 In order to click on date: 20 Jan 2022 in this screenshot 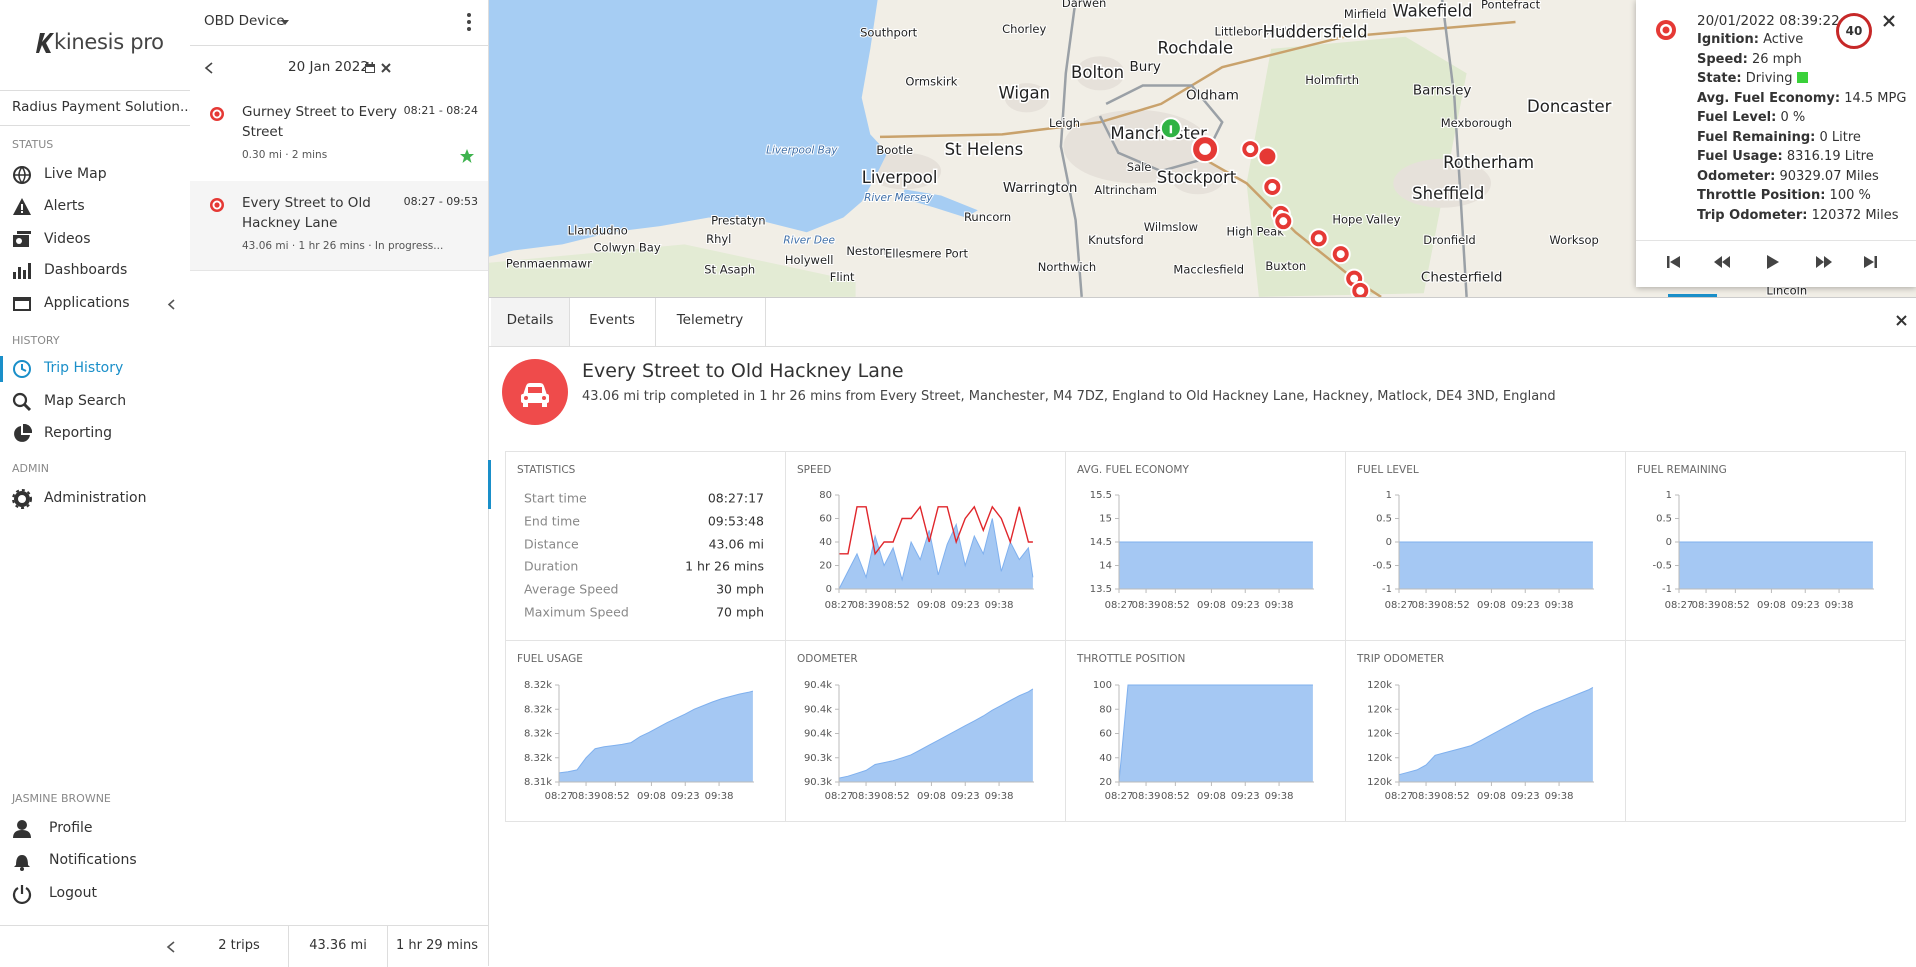, I will do `click(328, 67)`.